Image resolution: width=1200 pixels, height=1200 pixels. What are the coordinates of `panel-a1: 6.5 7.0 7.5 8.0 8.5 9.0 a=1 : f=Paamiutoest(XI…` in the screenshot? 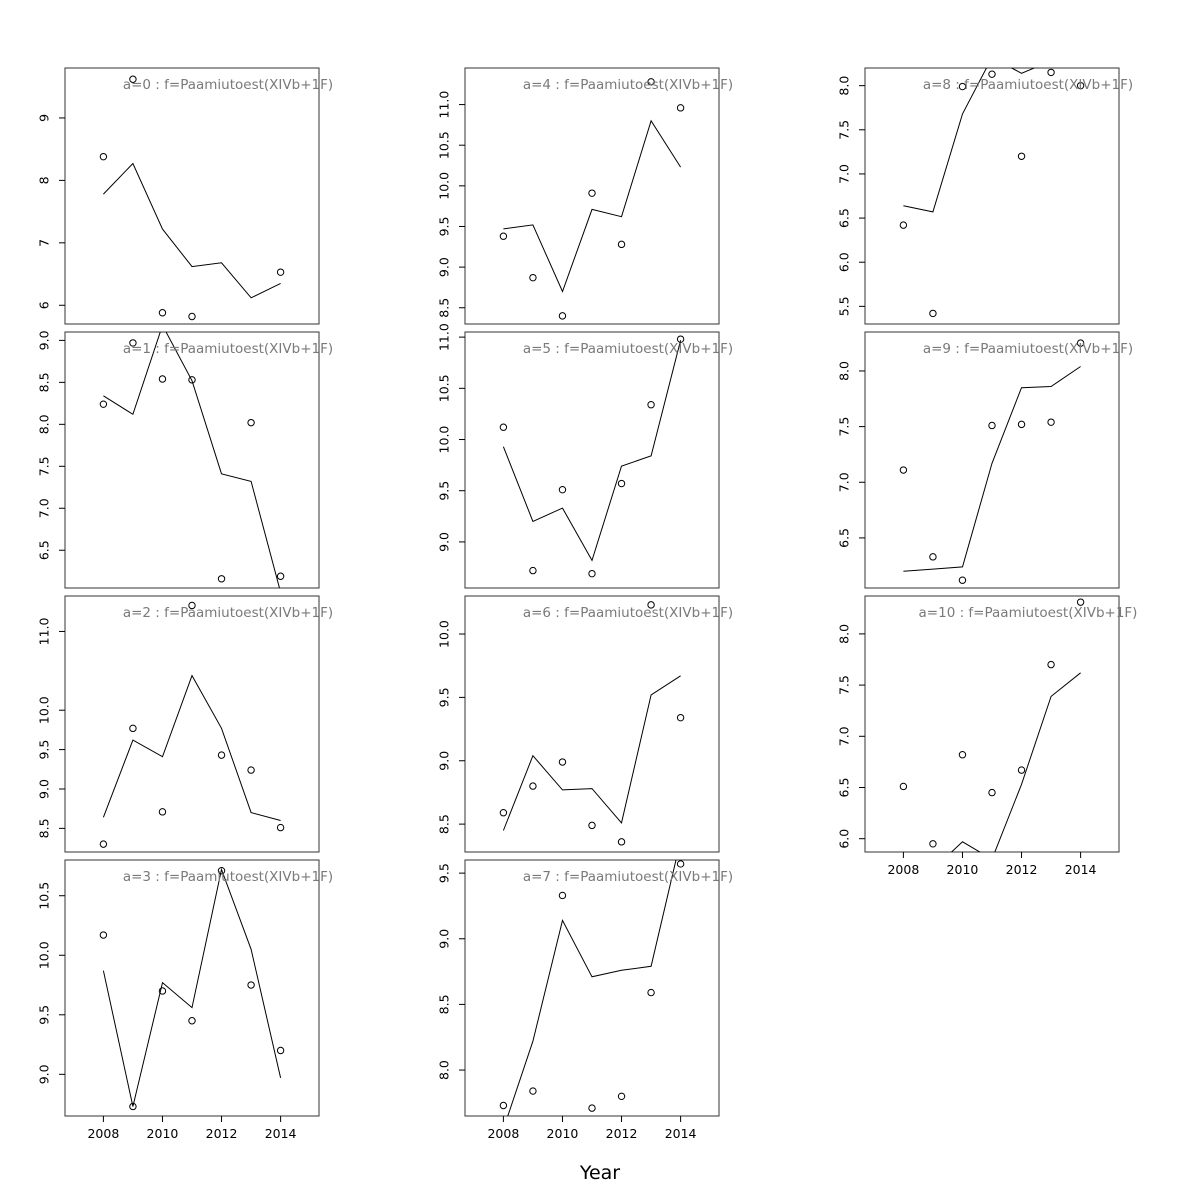 It's located at (185, 459).